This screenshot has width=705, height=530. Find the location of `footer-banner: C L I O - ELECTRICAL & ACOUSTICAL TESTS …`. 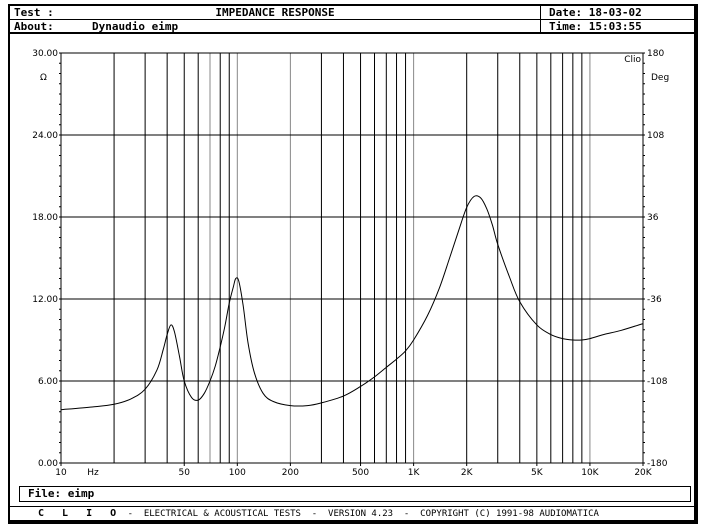

footer-banner: C L I O - ELECTRICAL & ACOUSTICAL TESTS … is located at coordinates (352, 513).